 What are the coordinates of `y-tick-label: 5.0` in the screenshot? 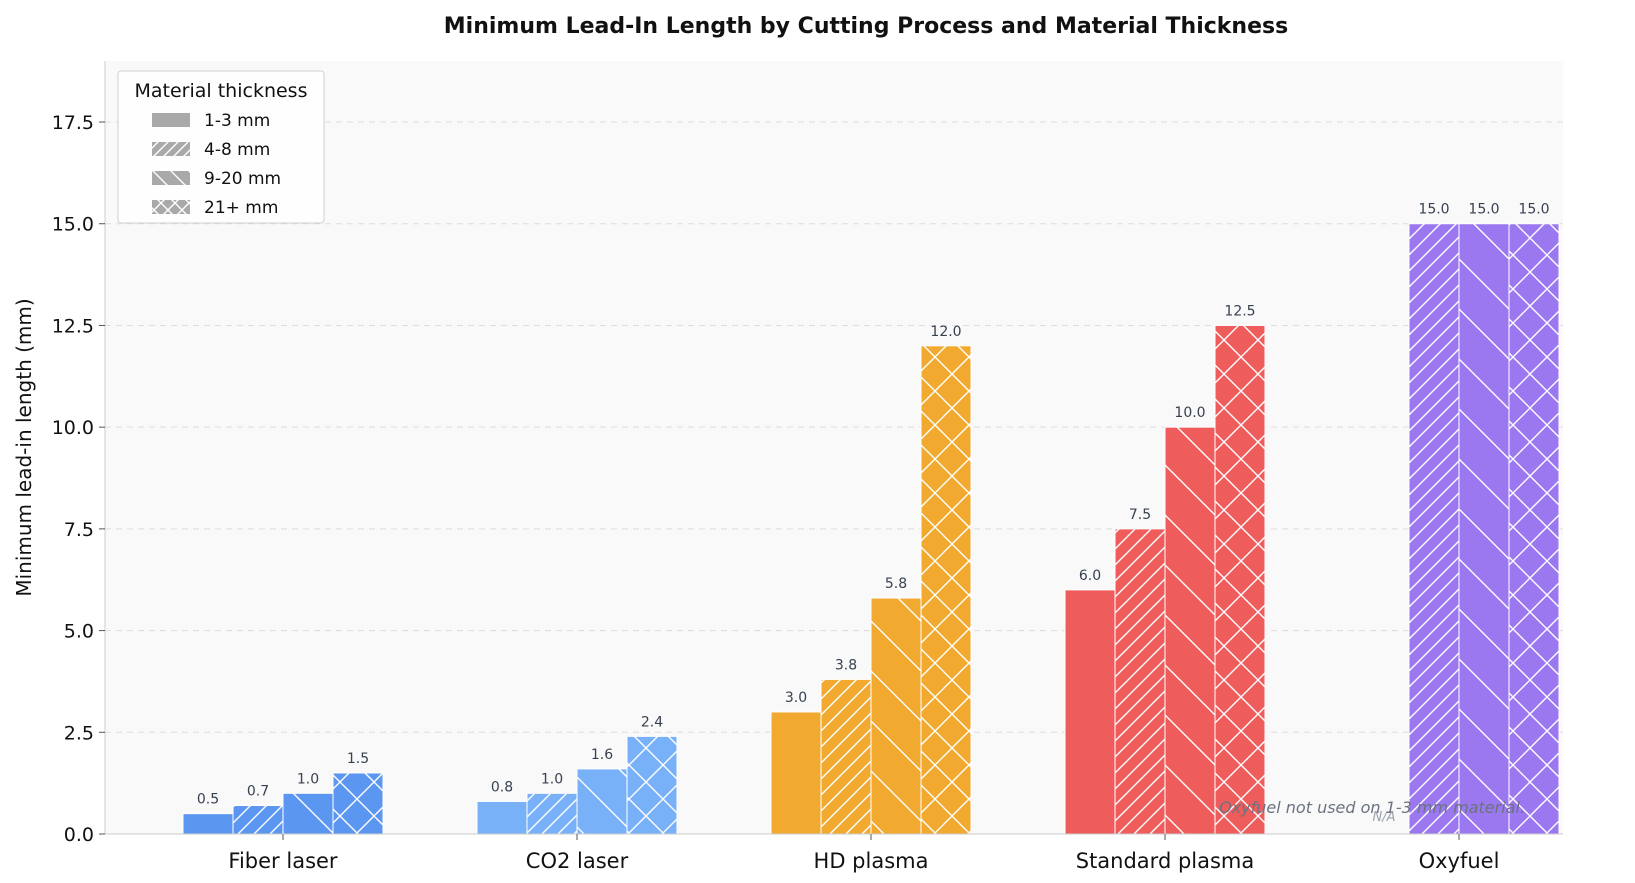 It's located at (79, 632).